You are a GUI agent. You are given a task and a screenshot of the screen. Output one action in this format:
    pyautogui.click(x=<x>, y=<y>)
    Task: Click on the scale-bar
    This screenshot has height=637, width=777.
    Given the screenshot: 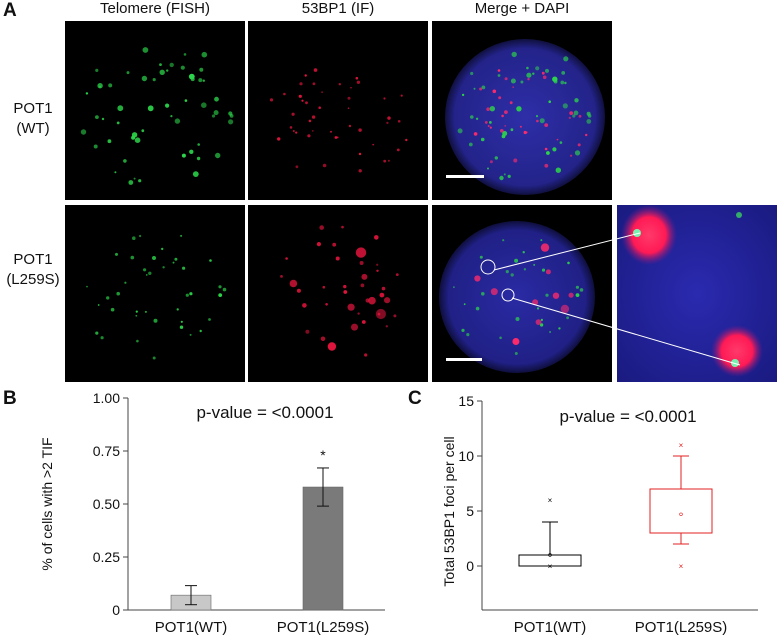 What is the action you would take?
    pyautogui.click(x=465, y=176)
    